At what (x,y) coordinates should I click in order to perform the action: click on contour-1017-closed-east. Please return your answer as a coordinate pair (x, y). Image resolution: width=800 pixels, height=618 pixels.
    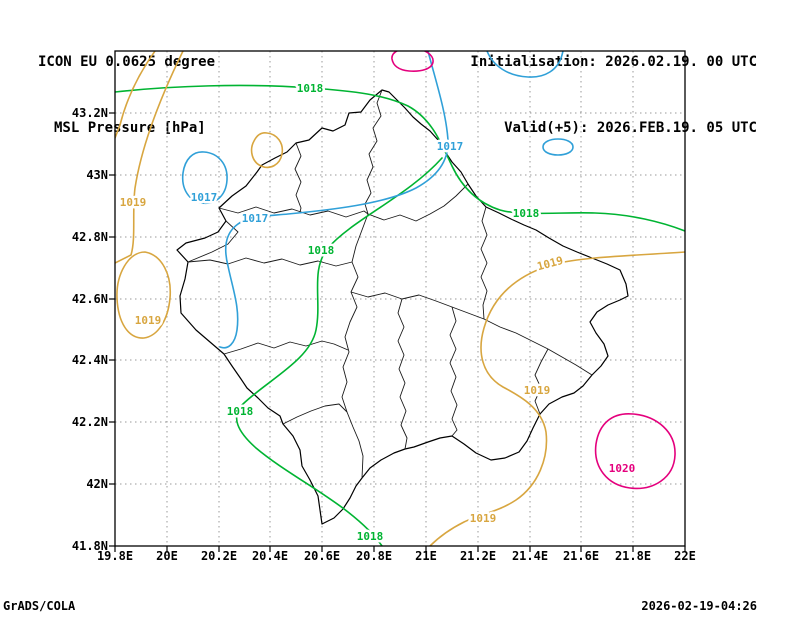
    Looking at the image, I should click on (558, 147).